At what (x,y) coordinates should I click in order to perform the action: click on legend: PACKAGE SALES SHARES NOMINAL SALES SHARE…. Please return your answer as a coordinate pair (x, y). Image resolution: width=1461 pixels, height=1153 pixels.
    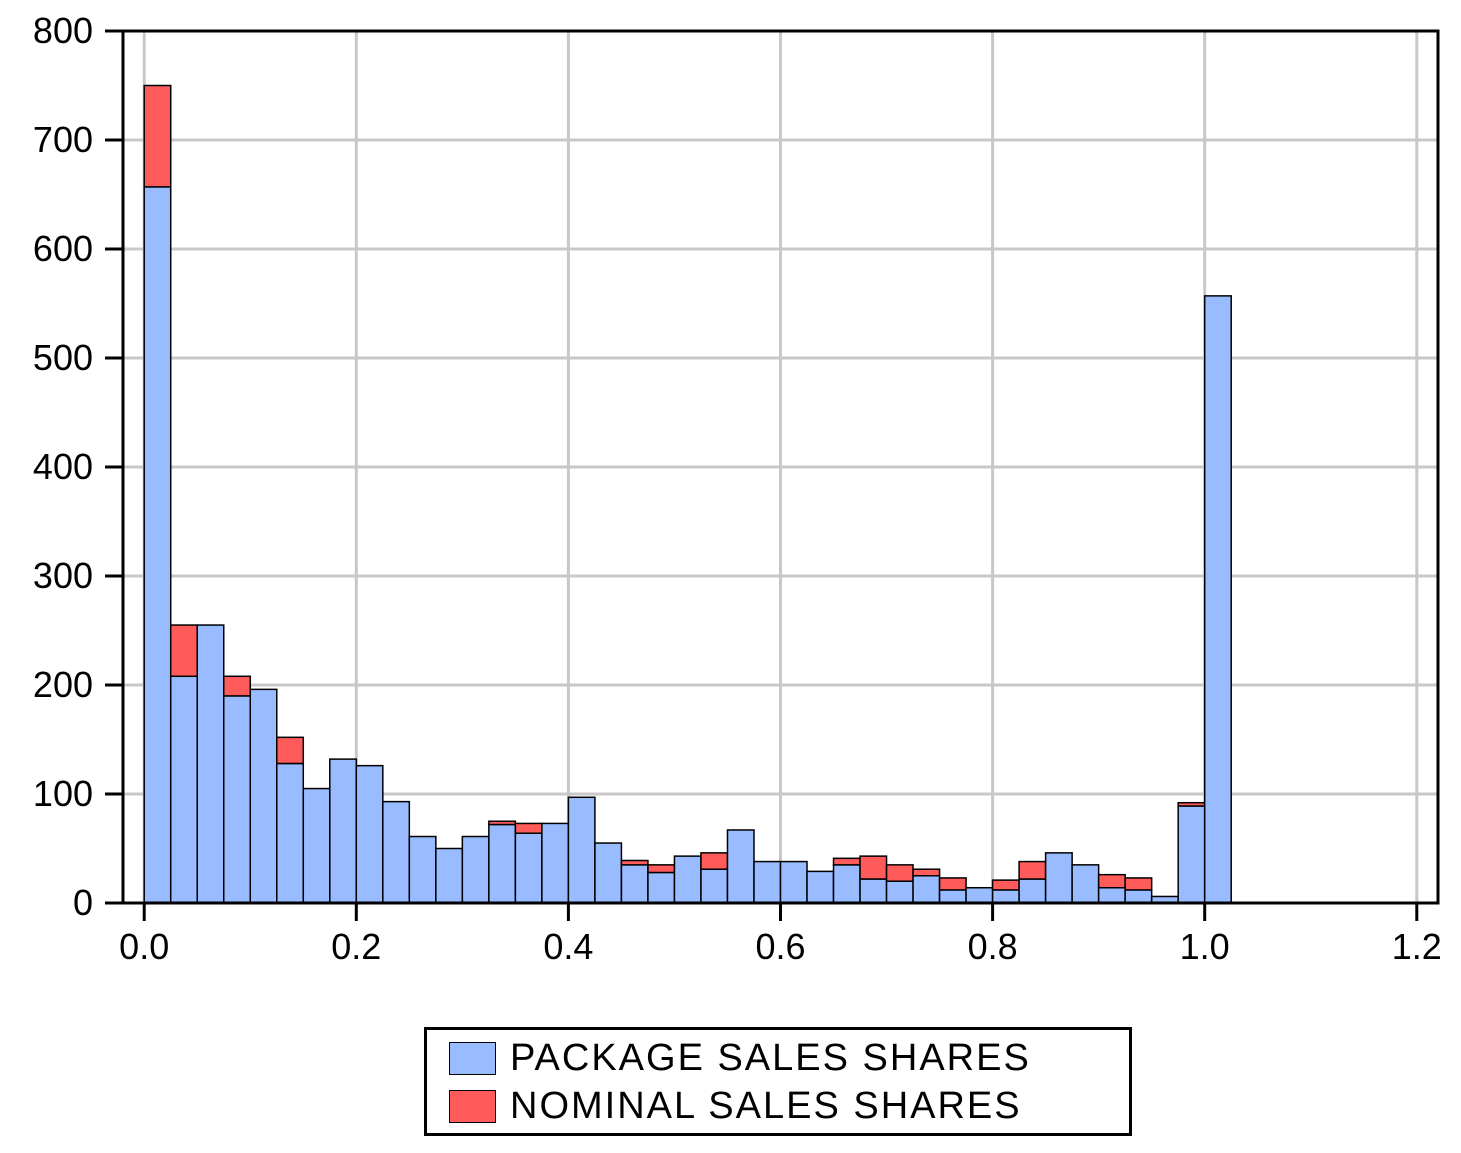
    Looking at the image, I should click on (778, 1081).